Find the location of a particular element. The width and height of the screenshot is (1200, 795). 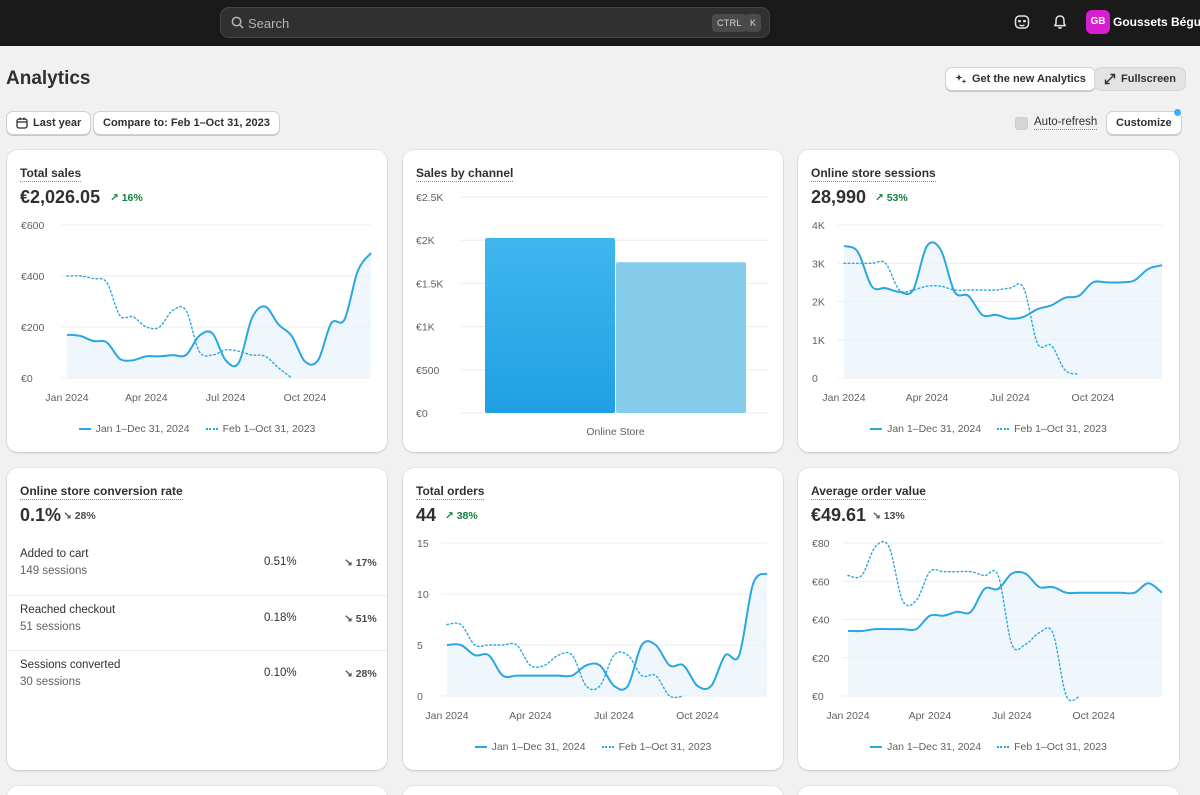

card-value: 0.1% is located at coordinates (41, 515).